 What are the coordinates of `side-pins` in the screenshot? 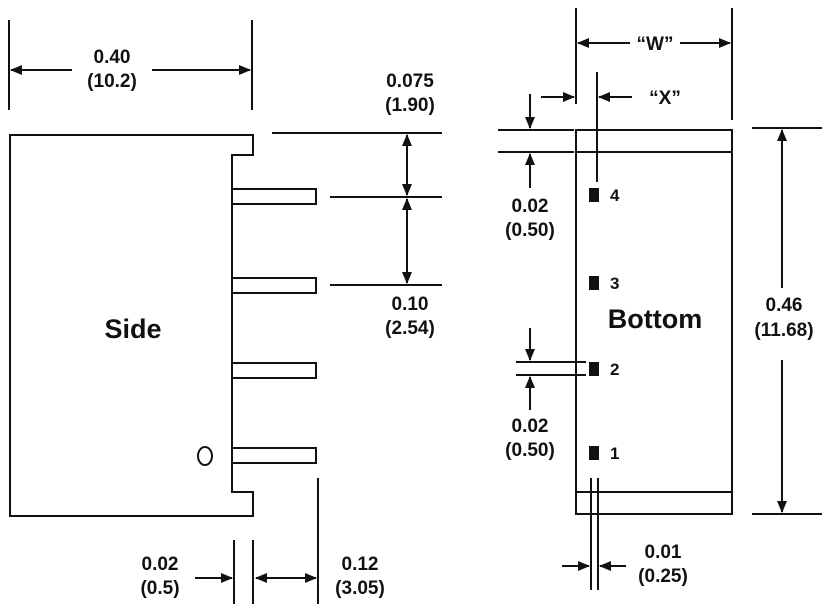 It's located at (274, 326).